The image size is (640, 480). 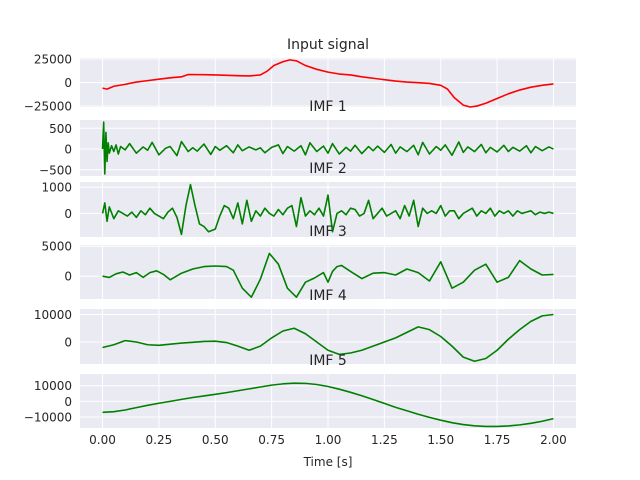 I want to click on y-tick-label: 500, so click(x=60, y=129).